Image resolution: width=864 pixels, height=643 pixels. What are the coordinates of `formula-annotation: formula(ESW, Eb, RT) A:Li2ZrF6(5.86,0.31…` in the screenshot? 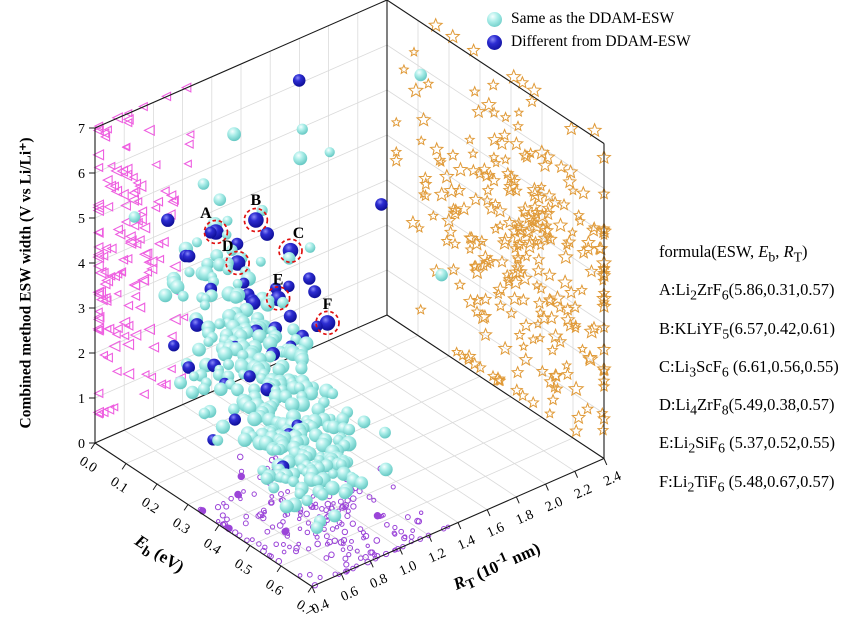 It's located at (749, 372).